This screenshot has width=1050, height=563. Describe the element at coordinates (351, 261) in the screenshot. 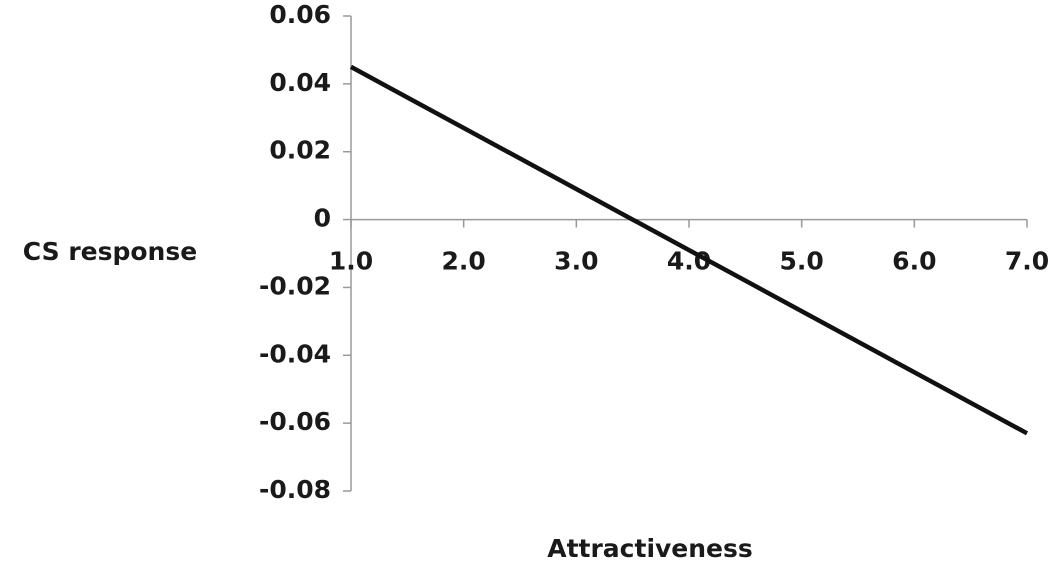

I see `x-tick-label: 1.0` at that location.